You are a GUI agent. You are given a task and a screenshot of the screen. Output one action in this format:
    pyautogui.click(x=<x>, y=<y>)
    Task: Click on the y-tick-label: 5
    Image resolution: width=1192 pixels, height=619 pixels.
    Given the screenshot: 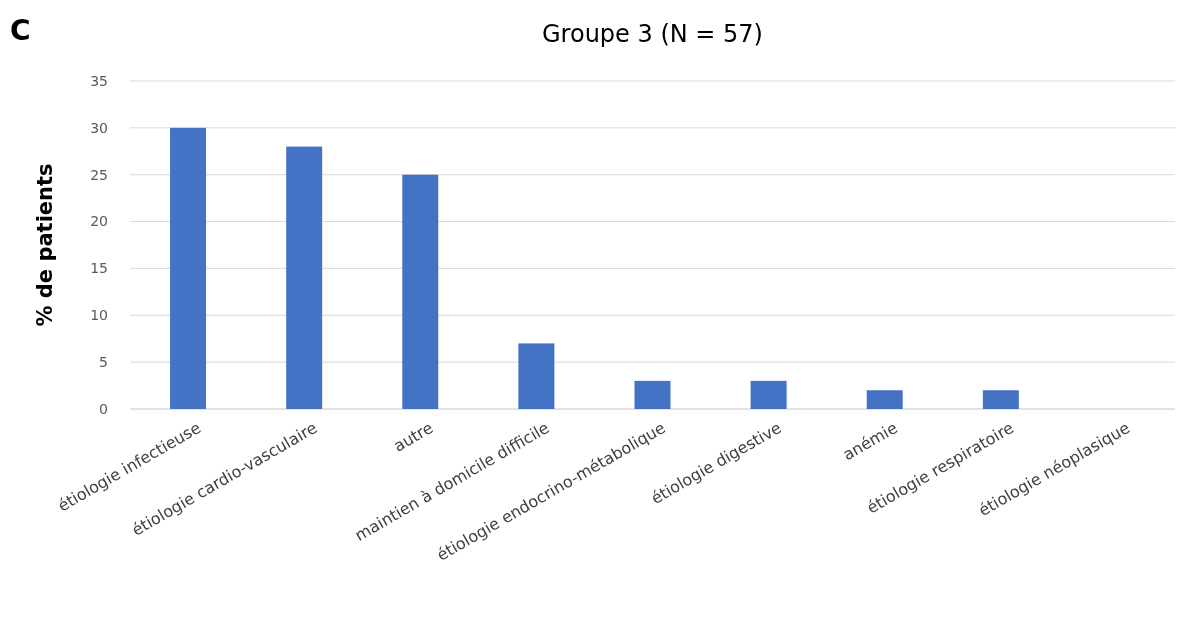 What is the action you would take?
    pyautogui.click(x=103, y=362)
    